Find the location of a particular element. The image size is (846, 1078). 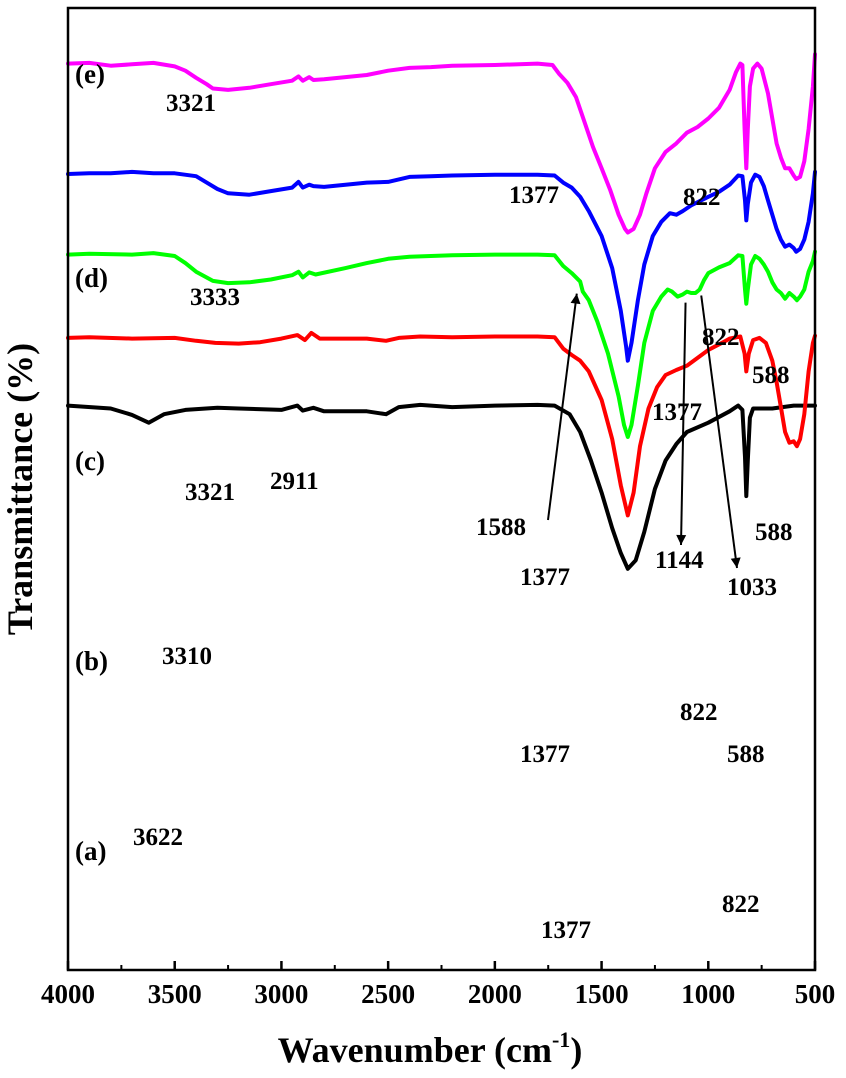

peak-label: 2911 is located at coordinates (294, 481).